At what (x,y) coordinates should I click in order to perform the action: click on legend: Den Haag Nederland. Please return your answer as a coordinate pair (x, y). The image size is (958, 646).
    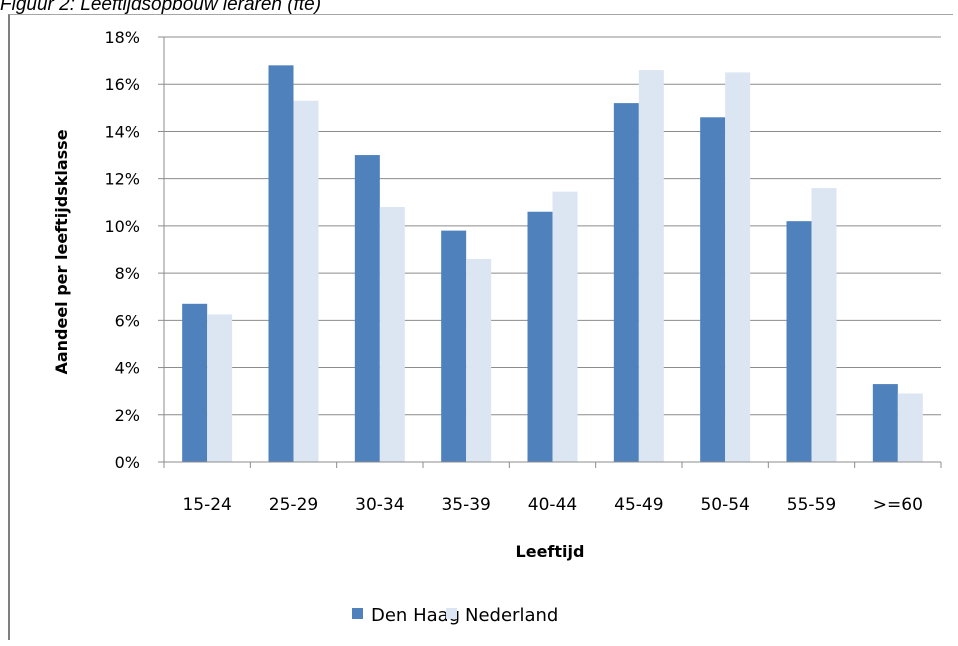
    Looking at the image, I should click on (455, 615).